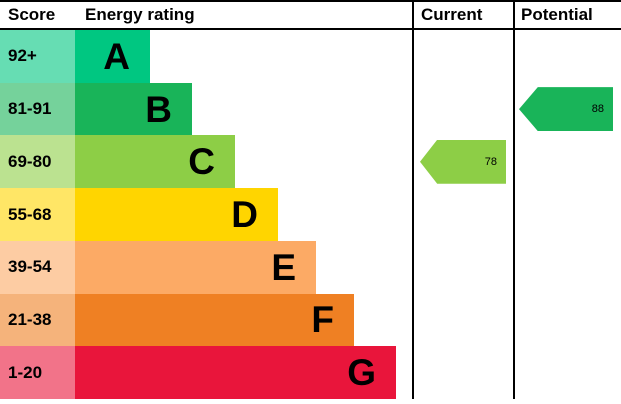 The width and height of the screenshot is (621, 404). What do you see at coordinates (158, 109) in the screenshot?
I see `band-letter: B` at bounding box center [158, 109].